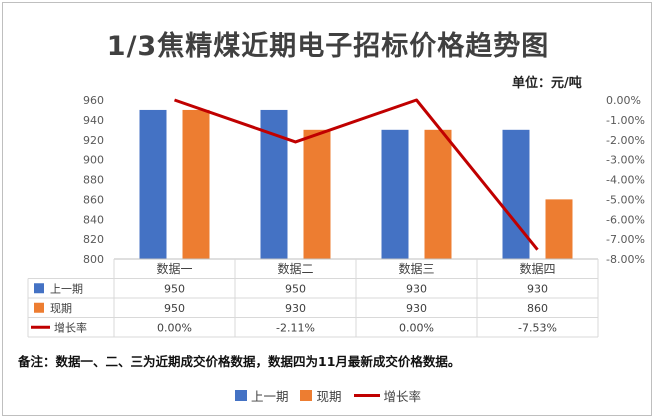 The image size is (656, 420). I want to click on y-left-tick-label: 820, so click(93, 239).